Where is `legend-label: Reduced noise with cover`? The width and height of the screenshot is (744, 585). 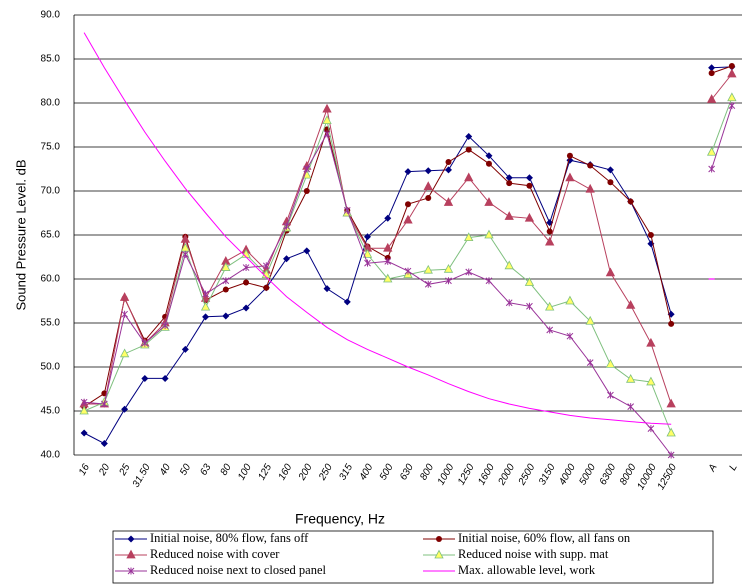 legend-label: Reduced noise with cover is located at coordinates (215, 554).